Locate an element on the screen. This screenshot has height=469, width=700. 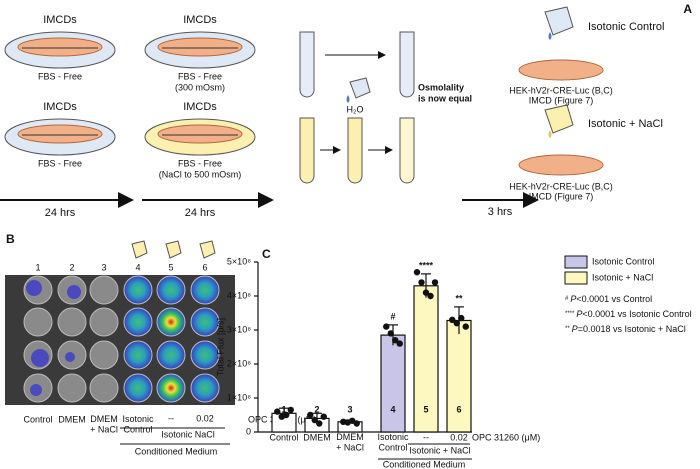
significance: **** is located at coordinates (426, 265).